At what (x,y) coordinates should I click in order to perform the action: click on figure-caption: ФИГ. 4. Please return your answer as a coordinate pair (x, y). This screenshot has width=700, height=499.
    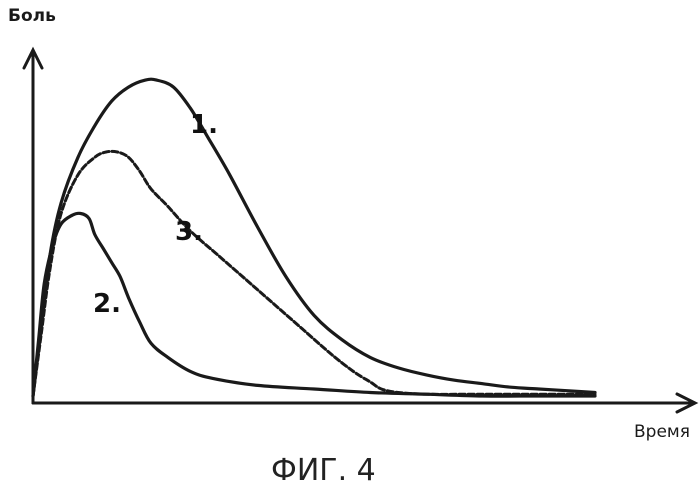
    Looking at the image, I should click on (323, 470).